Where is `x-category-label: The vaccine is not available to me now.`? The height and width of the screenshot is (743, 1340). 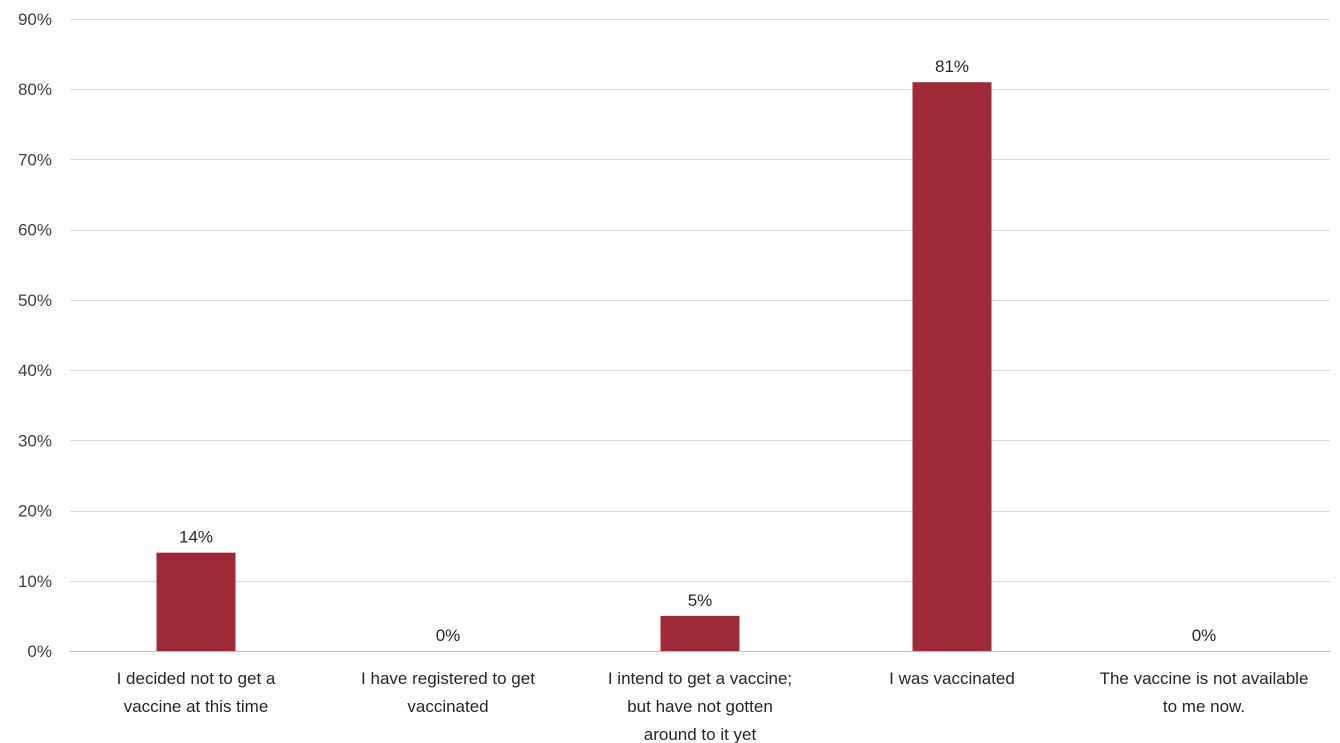 x-category-label: The vaccine is not available to me now. is located at coordinates (1204, 692).